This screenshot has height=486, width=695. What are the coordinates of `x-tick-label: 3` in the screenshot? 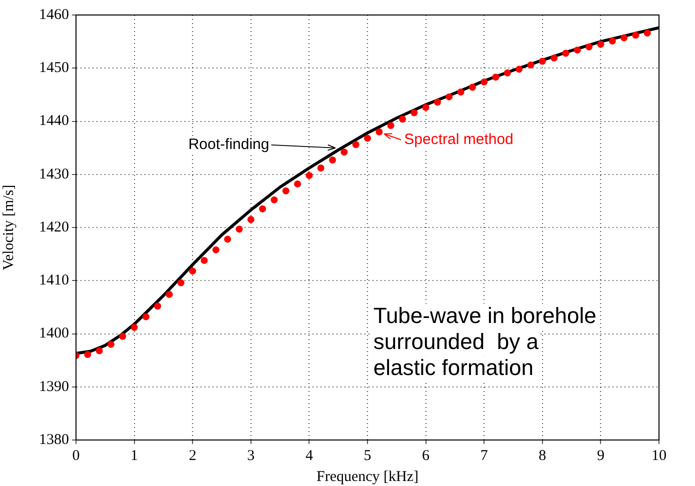 It's located at (251, 456).